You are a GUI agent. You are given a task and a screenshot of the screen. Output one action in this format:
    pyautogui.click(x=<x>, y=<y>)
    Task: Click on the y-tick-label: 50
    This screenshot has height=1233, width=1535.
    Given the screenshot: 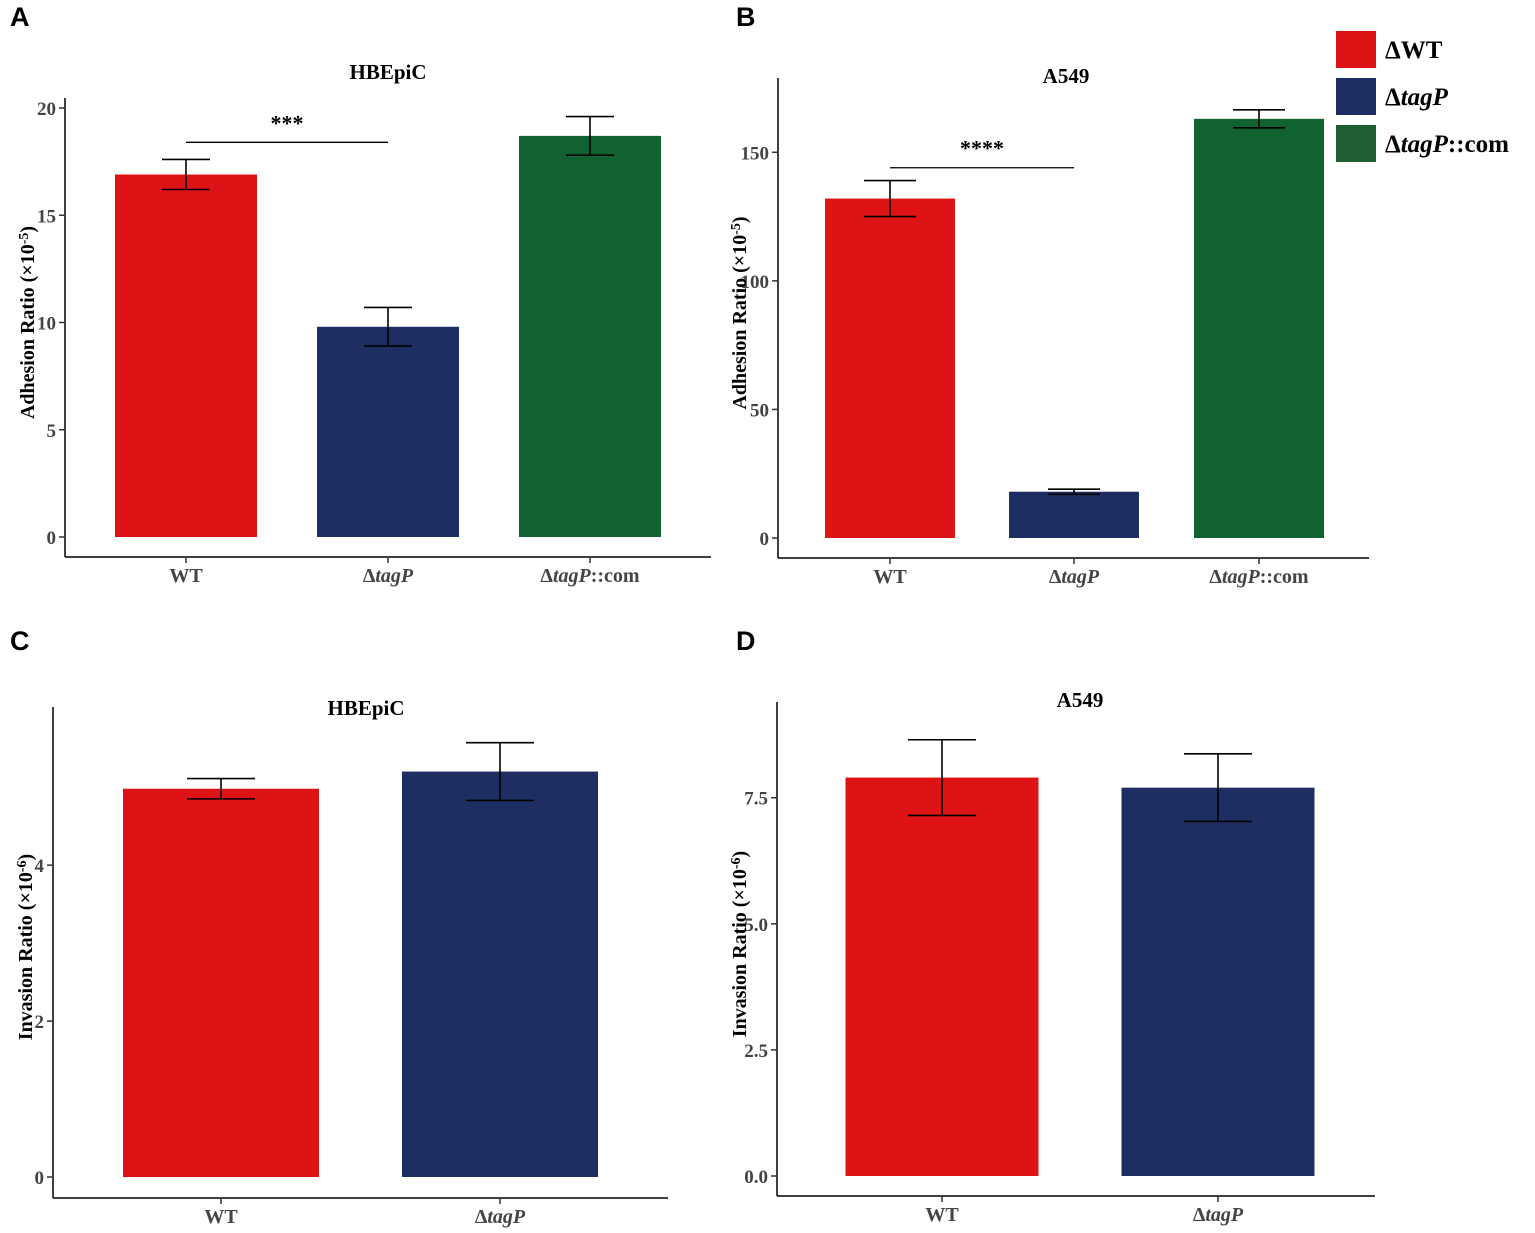 What is the action you would take?
    pyautogui.click(x=759, y=410)
    